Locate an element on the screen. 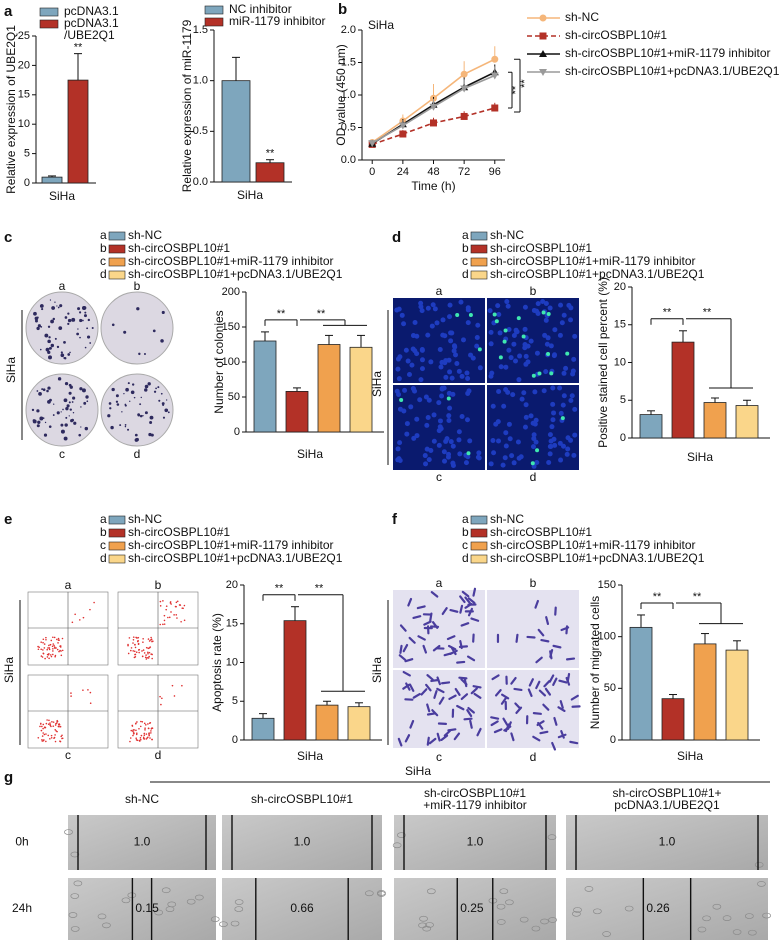 Image resolution: width=784 pixels, height=950 pixels. wound-image is located at coordinates (302, 842).